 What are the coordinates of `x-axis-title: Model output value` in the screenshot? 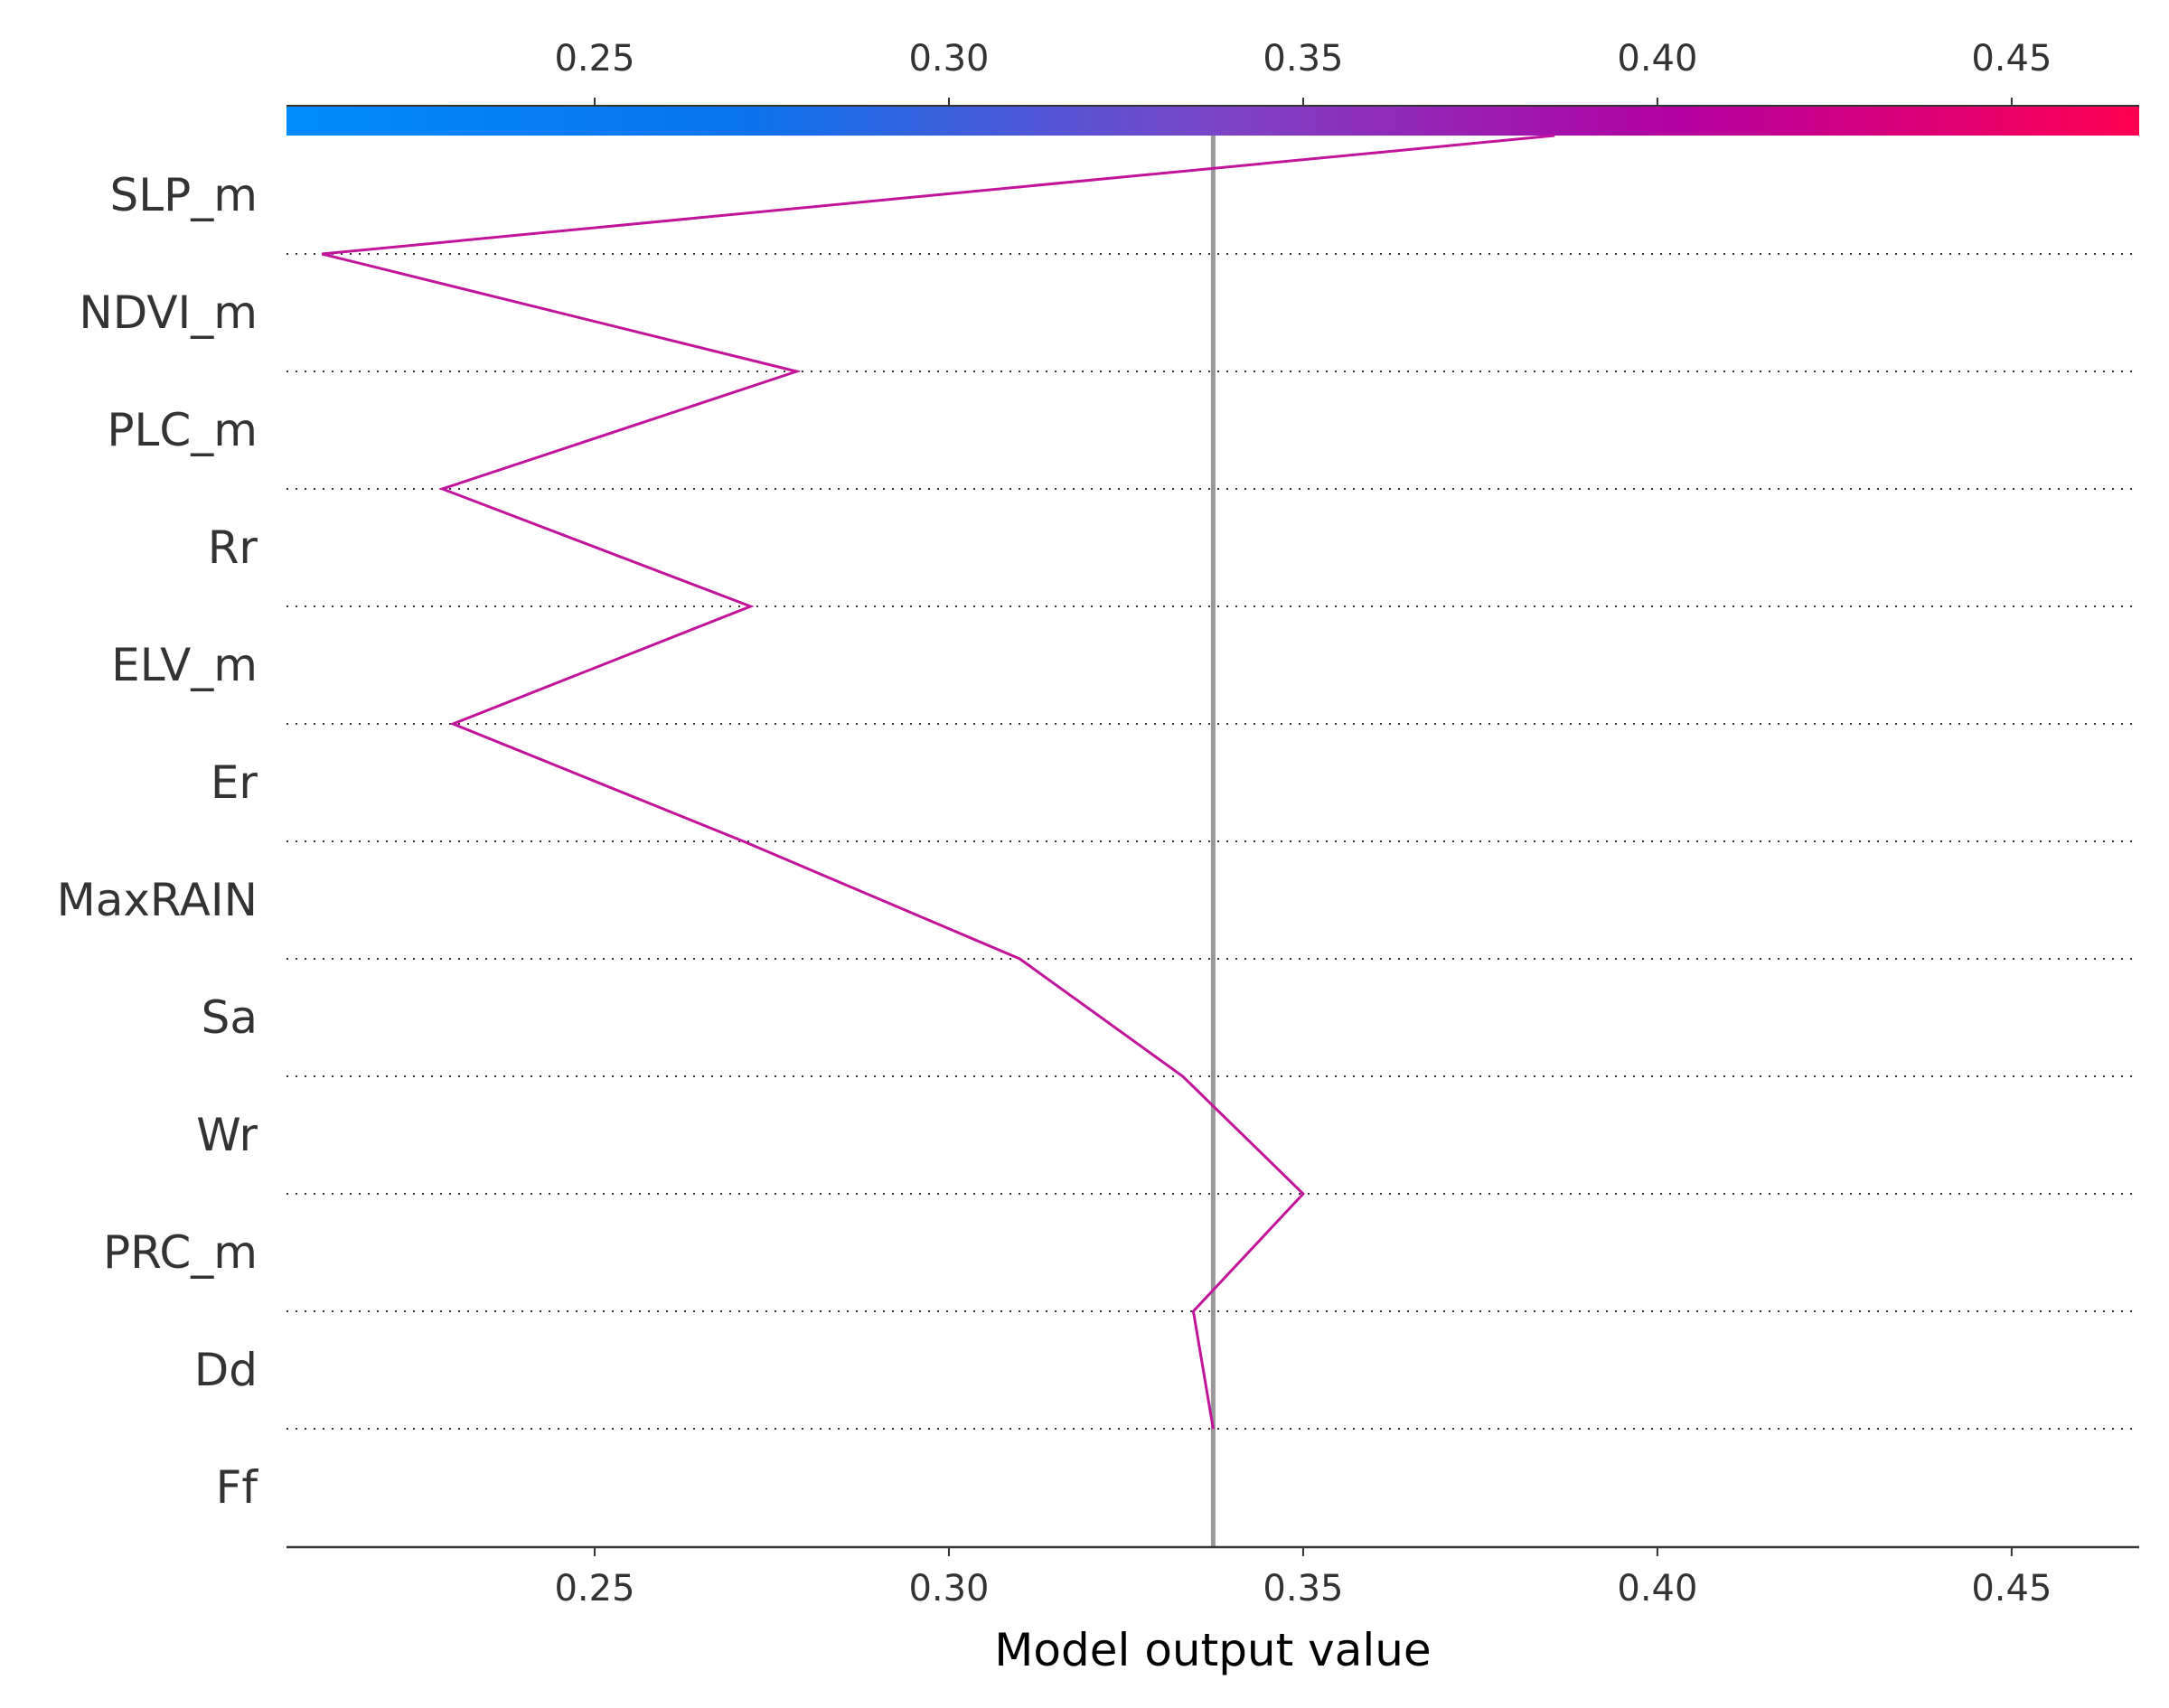 It's located at (1213, 1650).